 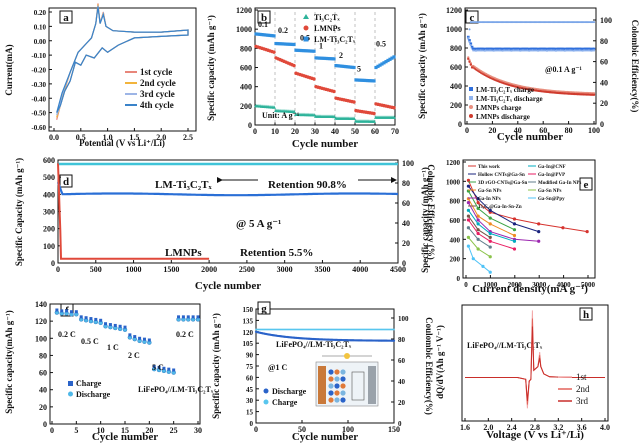 I want to click on y-tick-label: 800, so click(x=455, y=202).